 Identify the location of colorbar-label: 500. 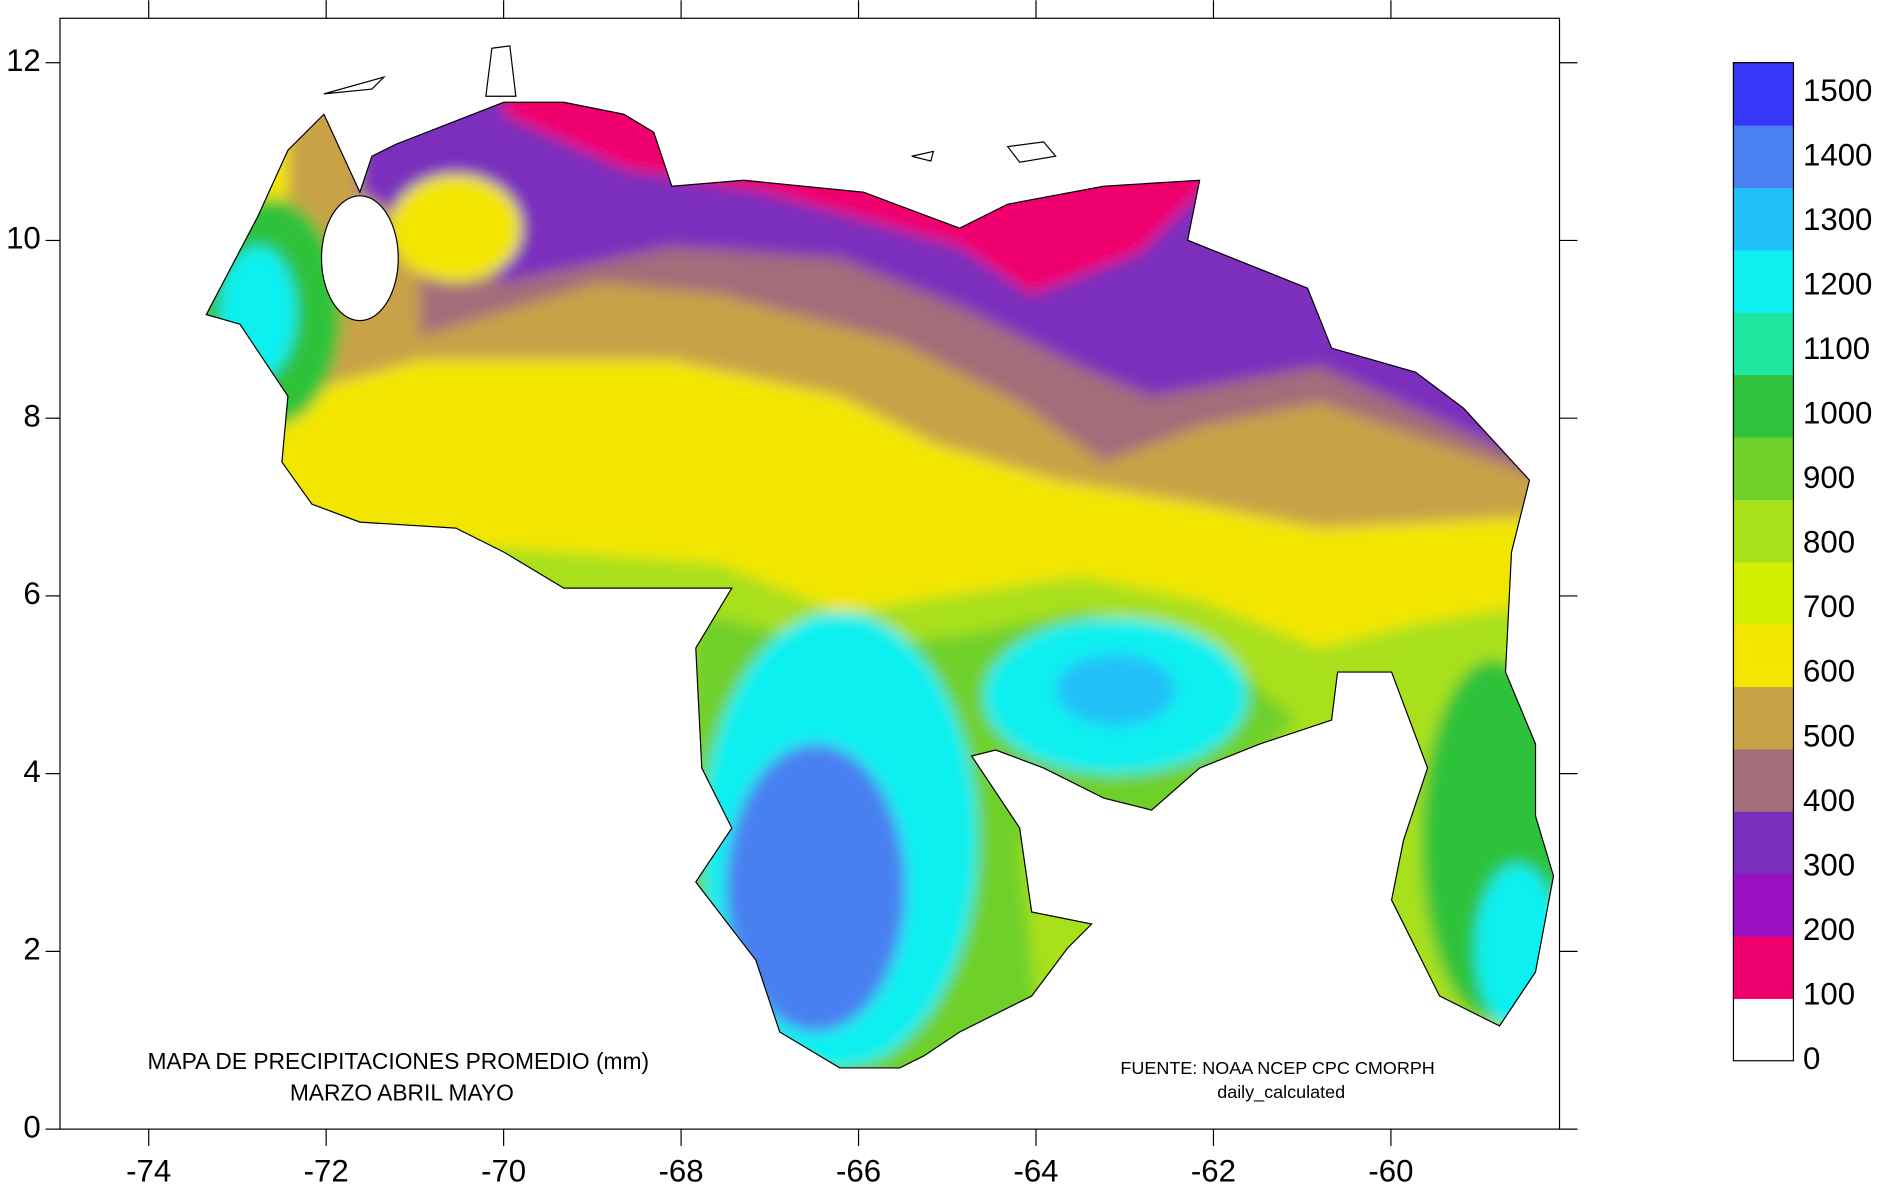
(1829, 735).